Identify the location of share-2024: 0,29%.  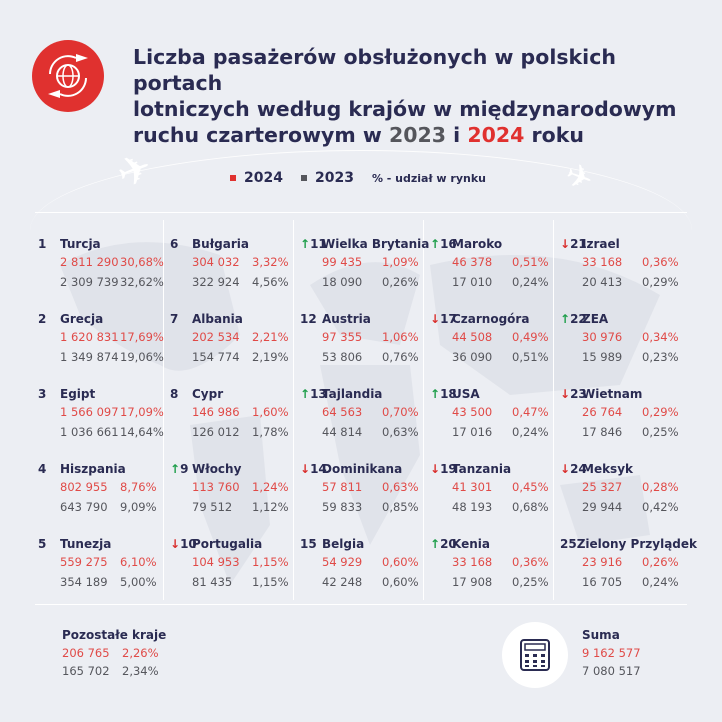
(660, 412).